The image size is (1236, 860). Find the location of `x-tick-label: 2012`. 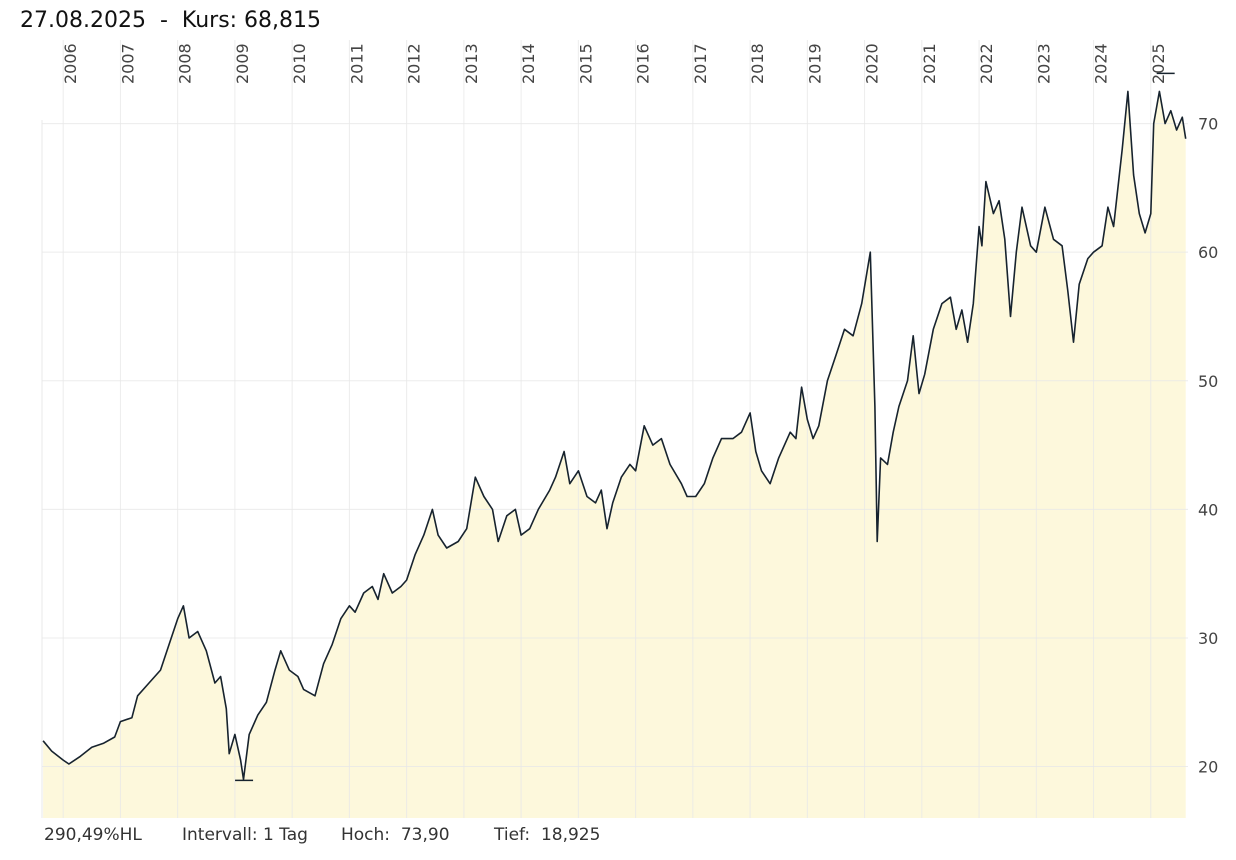

x-tick-label: 2012 is located at coordinates (414, 63).